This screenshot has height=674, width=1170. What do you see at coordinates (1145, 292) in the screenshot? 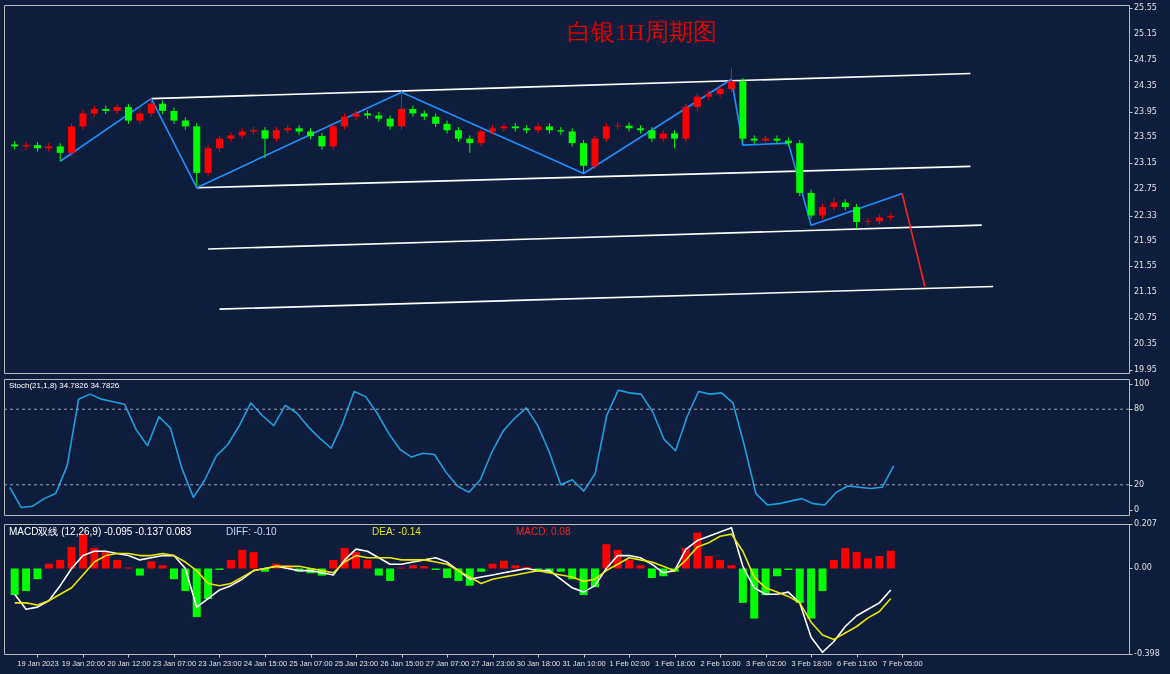
I see `y-tick-label: 21.15` at bounding box center [1145, 292].